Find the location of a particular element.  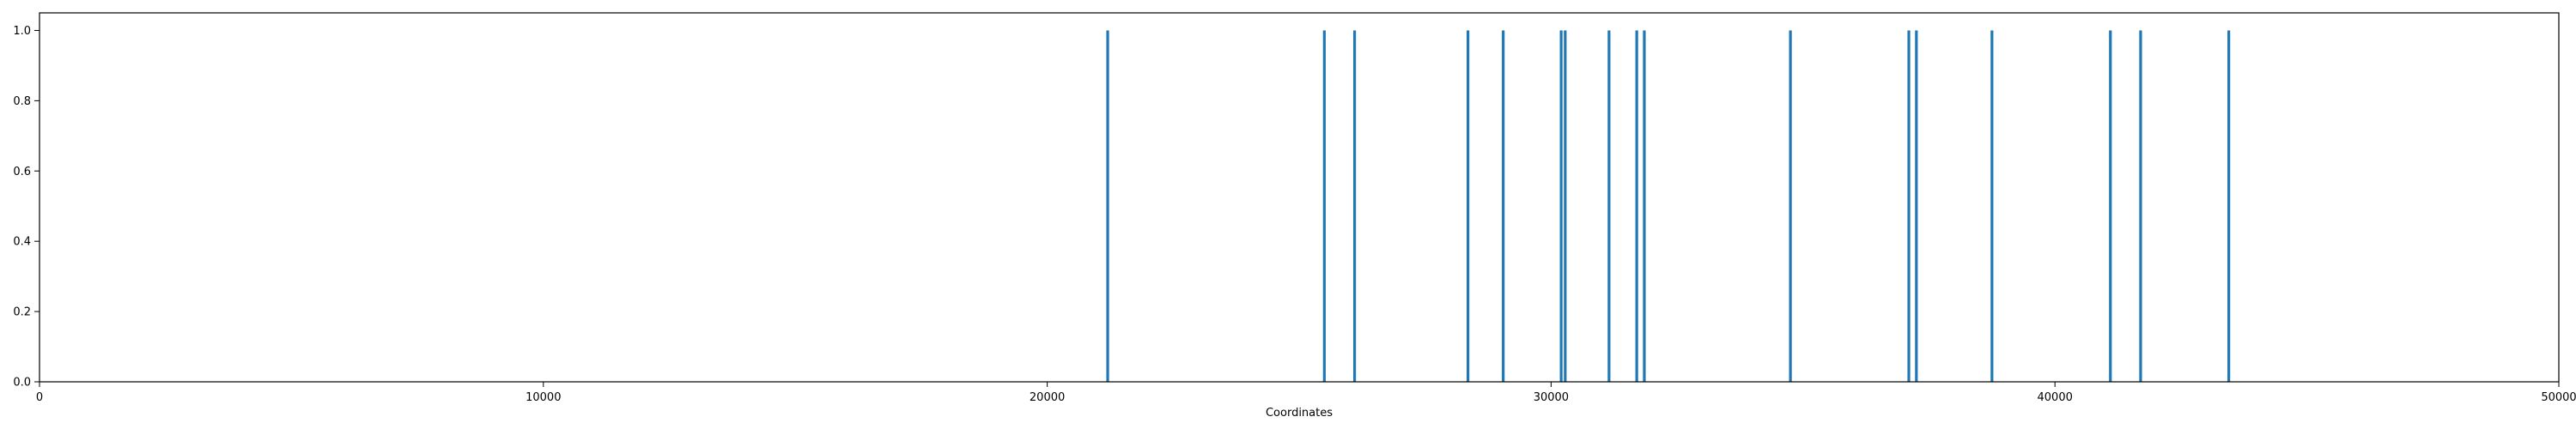

x-tick-label: 30000 is located at coordinates (1551, 398).